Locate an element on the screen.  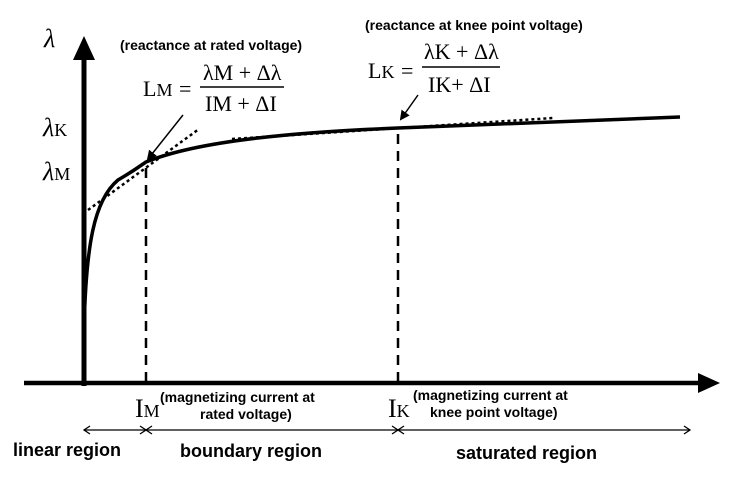
rated-reactance-note: (reactance at rated voltage) is located at coordinates (211, 45).